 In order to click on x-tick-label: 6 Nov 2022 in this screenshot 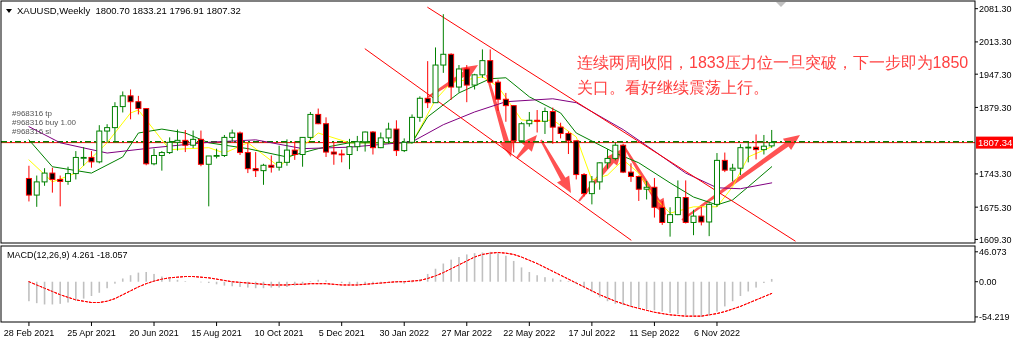, I will do `click(716, 333)`.